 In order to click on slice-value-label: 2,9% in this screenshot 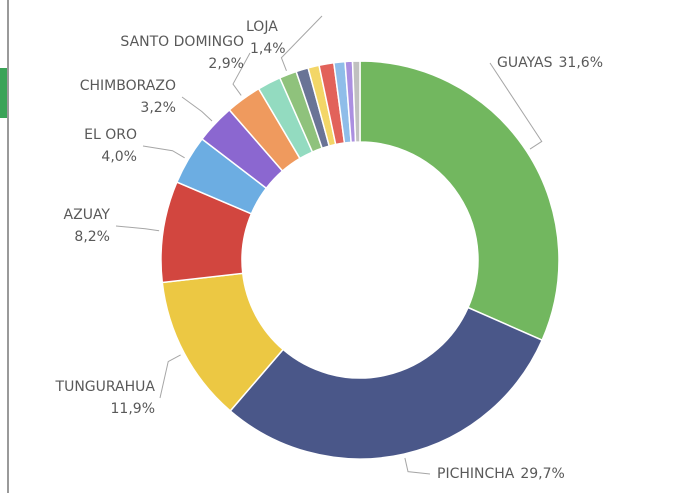, I will do `click(226, 64)`.